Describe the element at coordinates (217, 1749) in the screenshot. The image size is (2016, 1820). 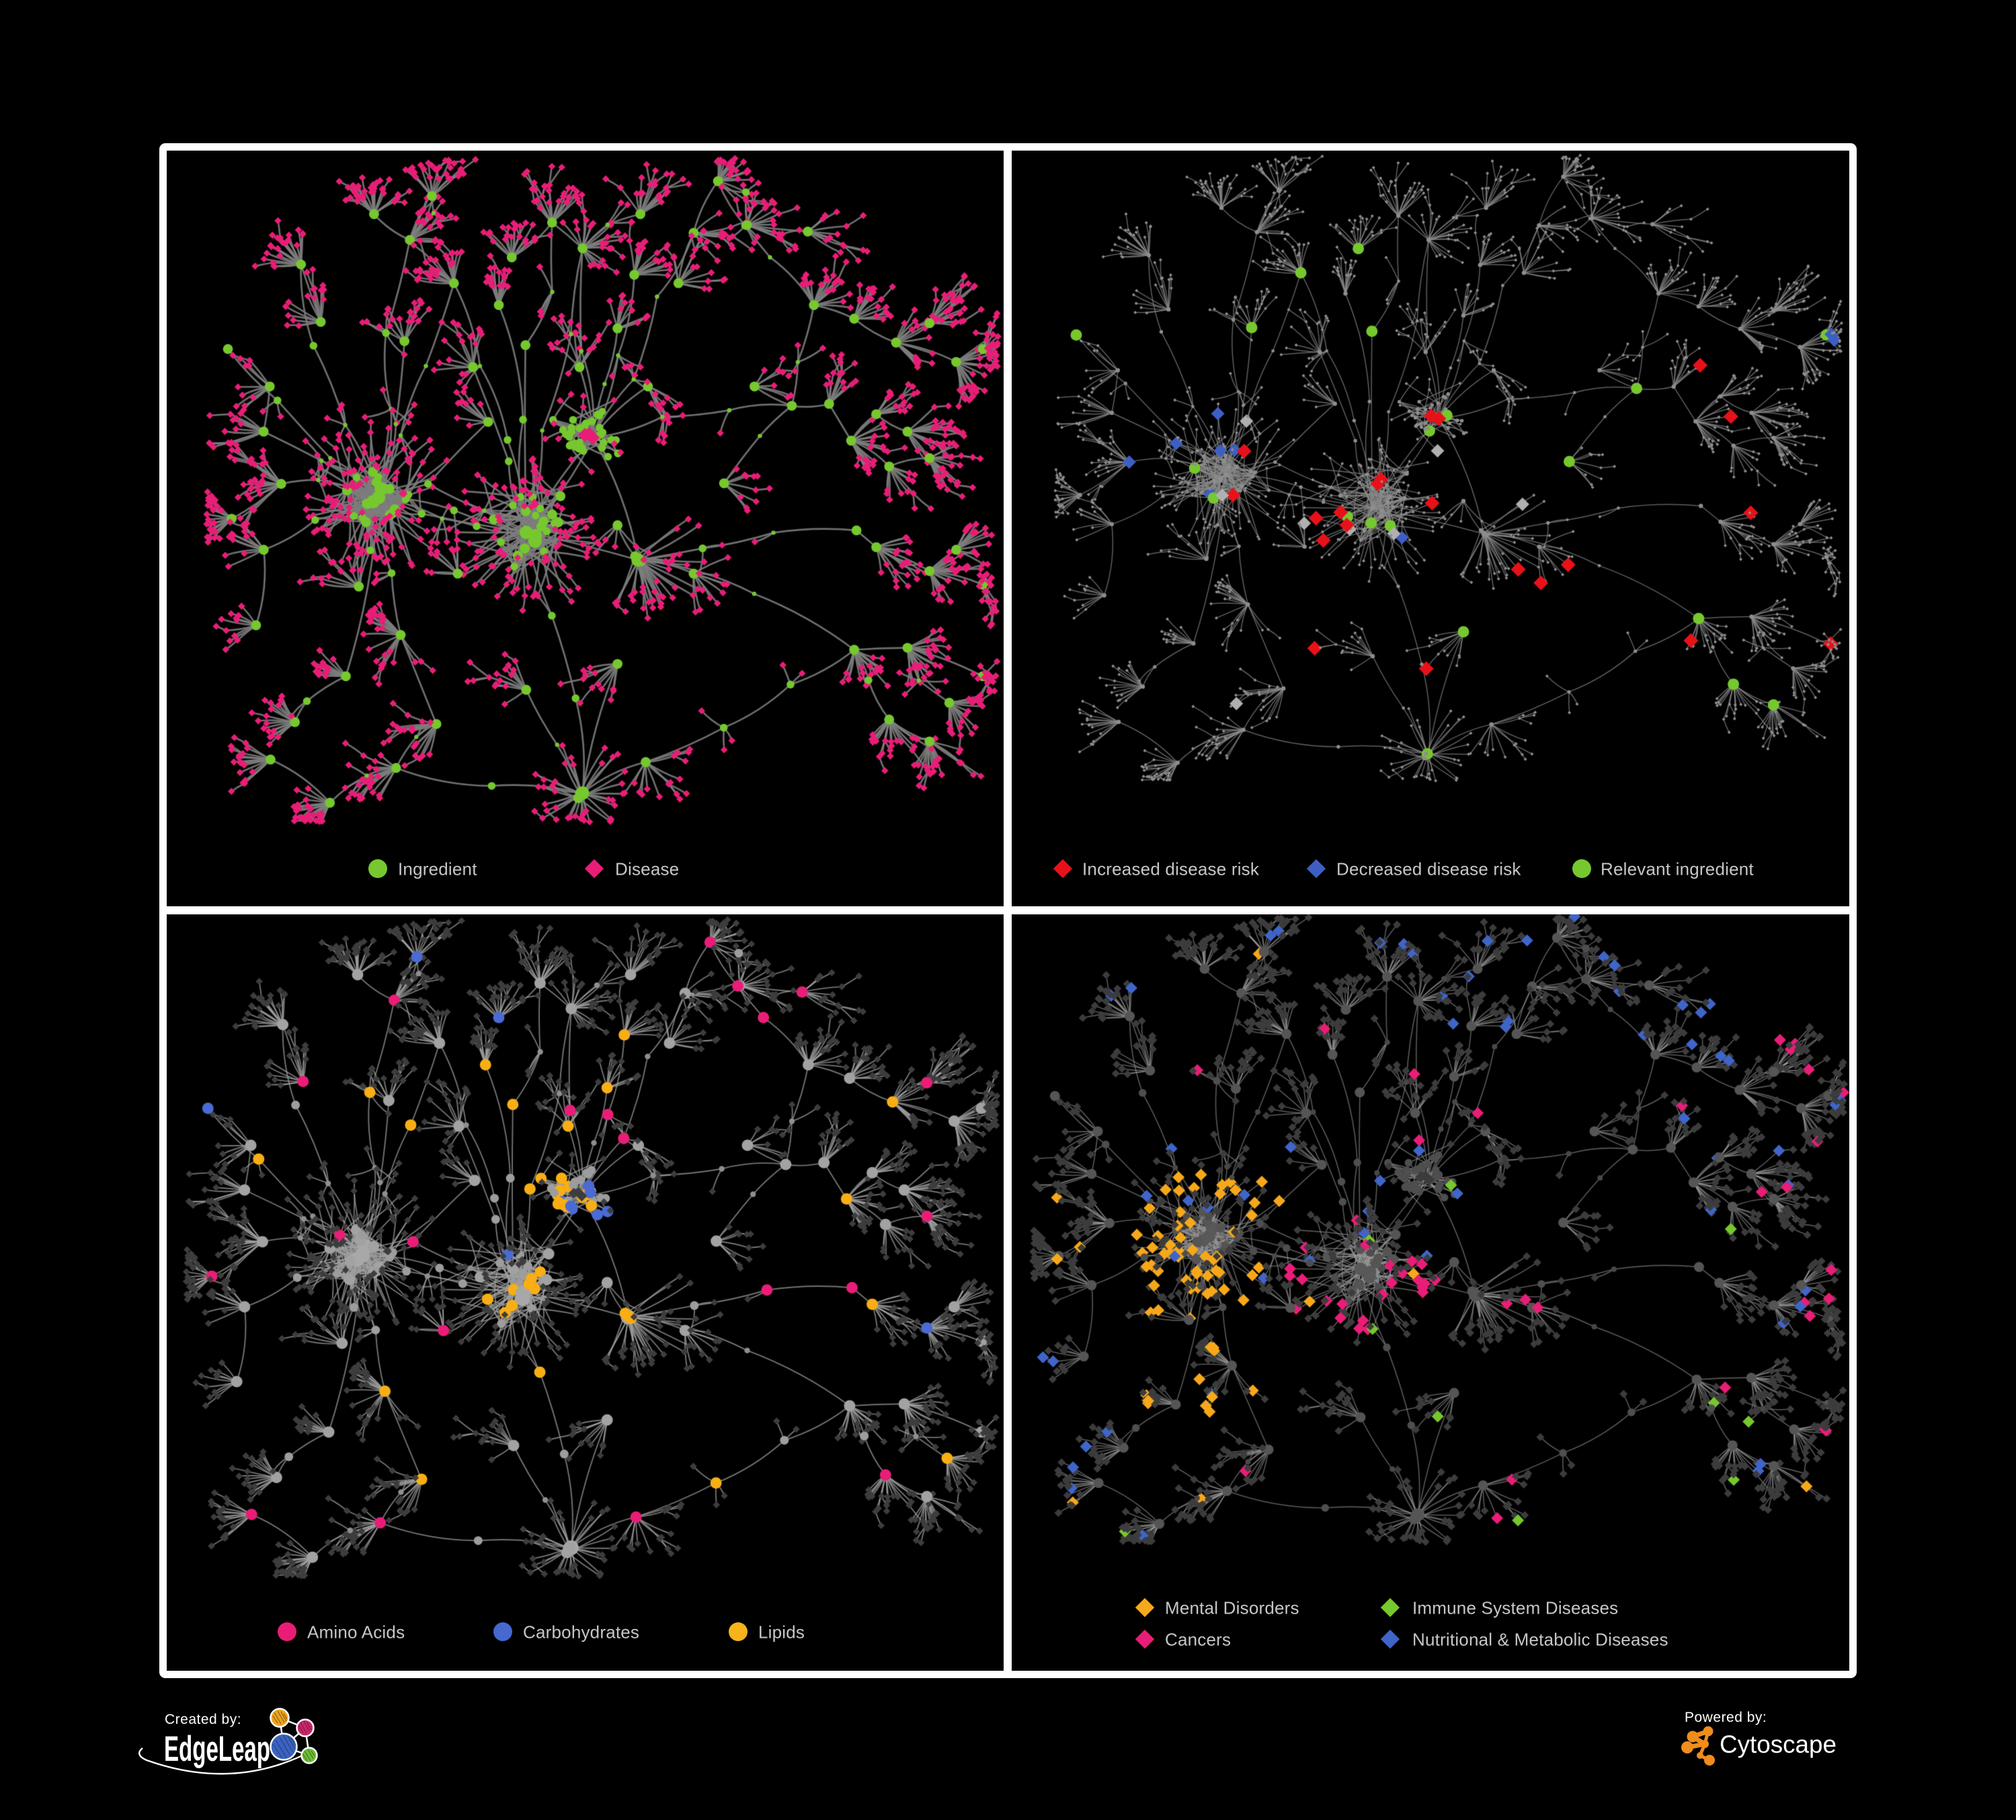
I see `svg-text: EdgeLeap` at that location.